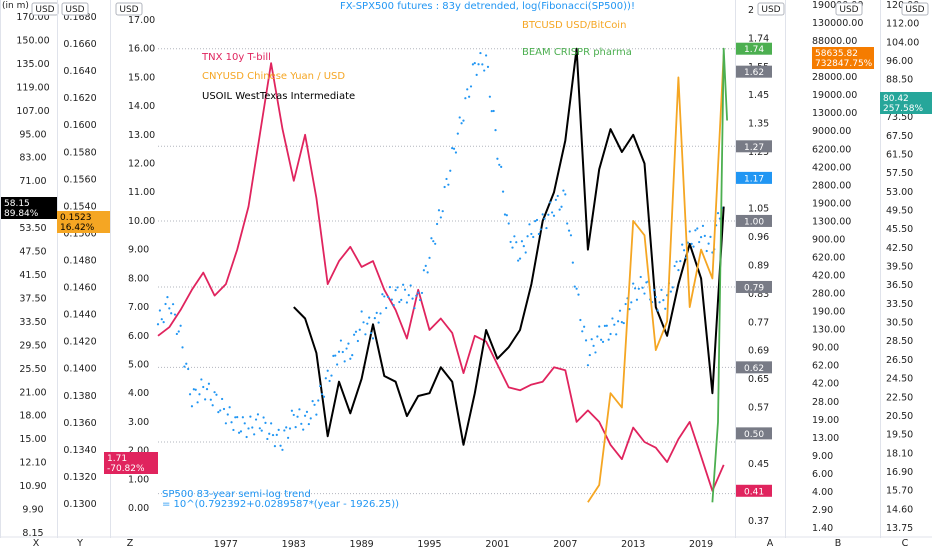 The width and height of the screenshot is (932, 550). What do you see at coordinates (141, 135) in the screenshot?
I see `axis-z-tick-label: 13.00` at bounding box center [141, 135].